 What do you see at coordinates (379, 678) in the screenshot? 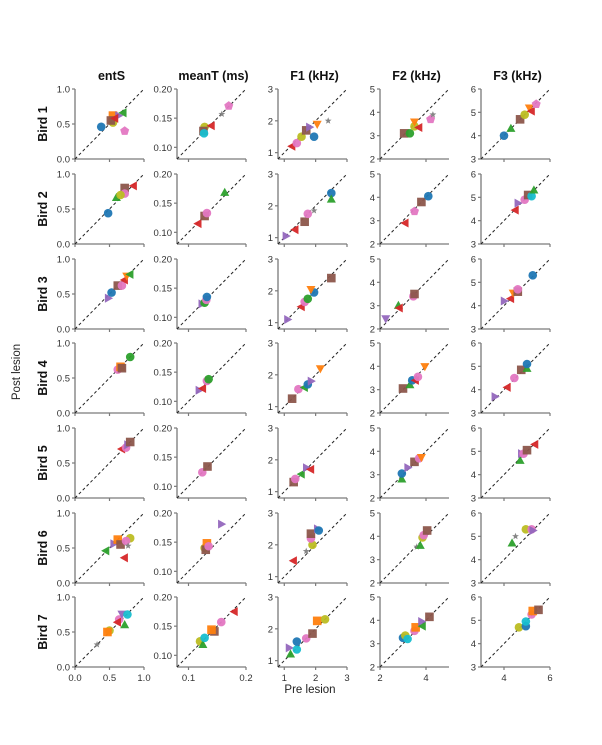
I see `x-tick-label: 2` at bounding box center [379, 678].